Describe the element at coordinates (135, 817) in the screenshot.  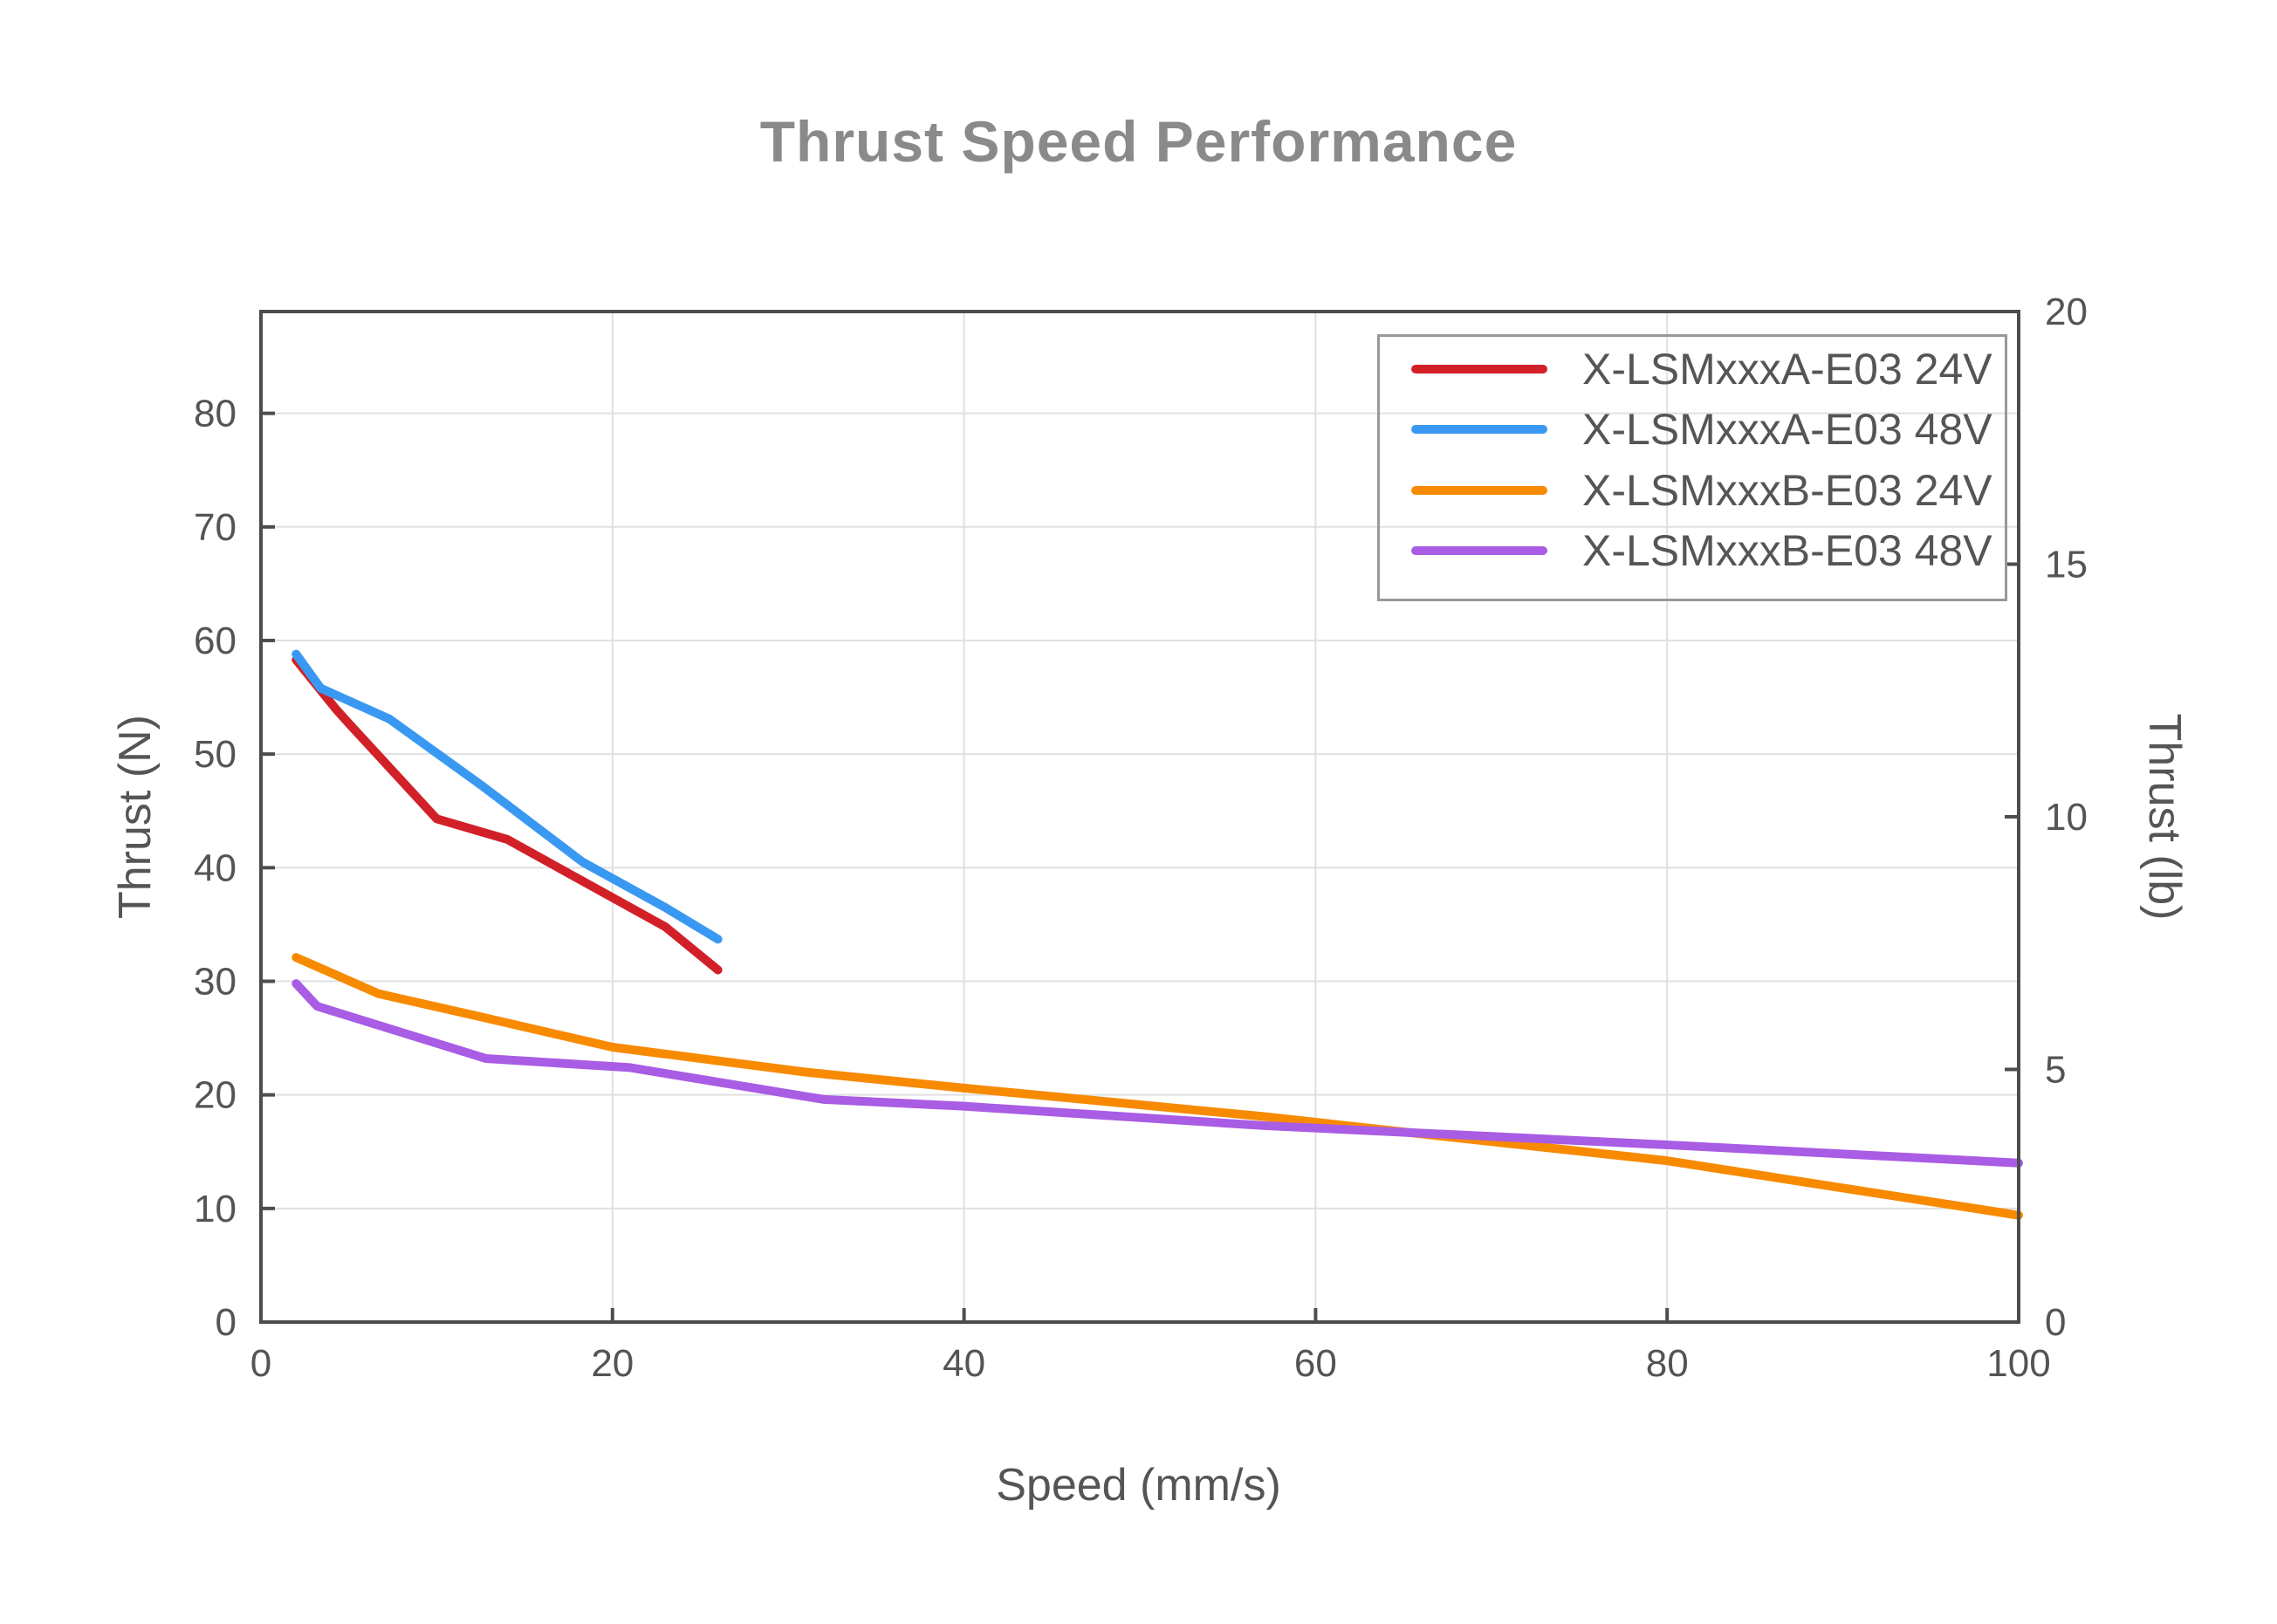
I see `y-left-axis-title: Thrust (N)` at that location.